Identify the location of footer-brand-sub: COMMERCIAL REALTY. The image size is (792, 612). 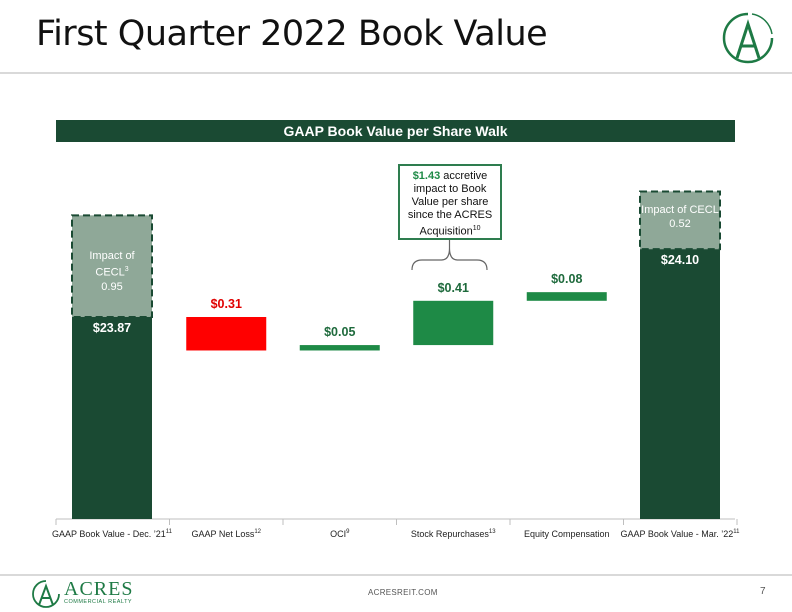
(98, 602).